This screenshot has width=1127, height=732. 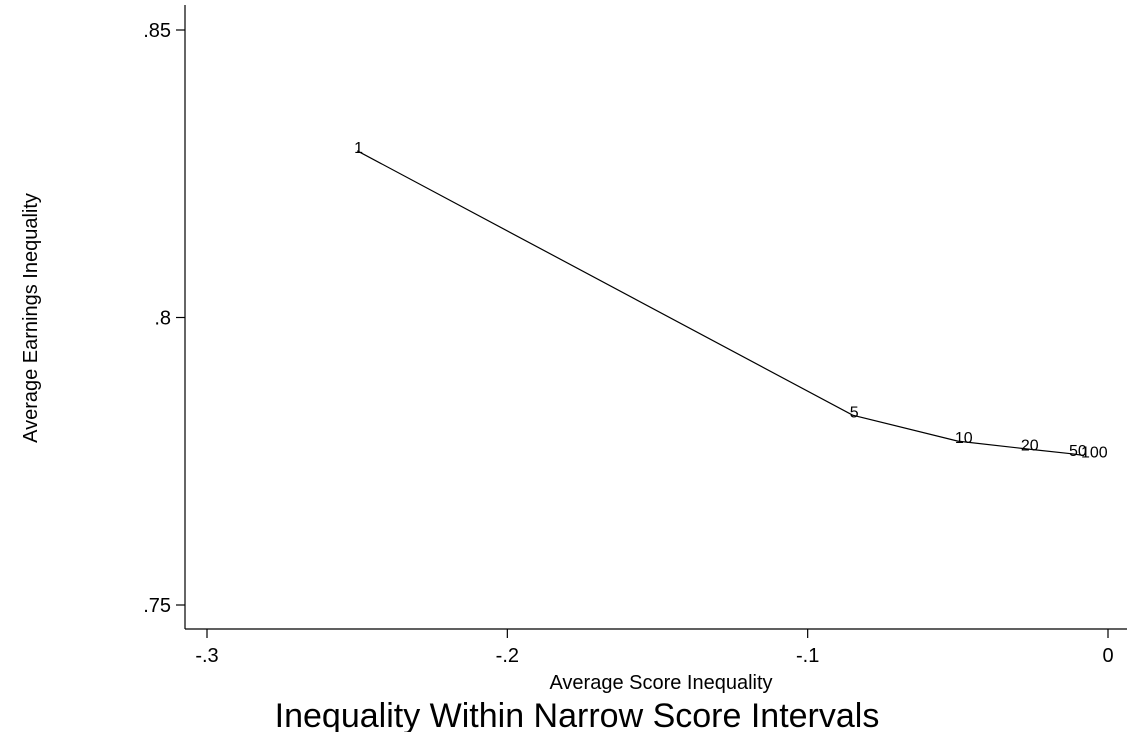 What do you see at coordinates (1030, 446) in the screenshot?
I see `point-label: 20` at bounding box center [1030, 446].